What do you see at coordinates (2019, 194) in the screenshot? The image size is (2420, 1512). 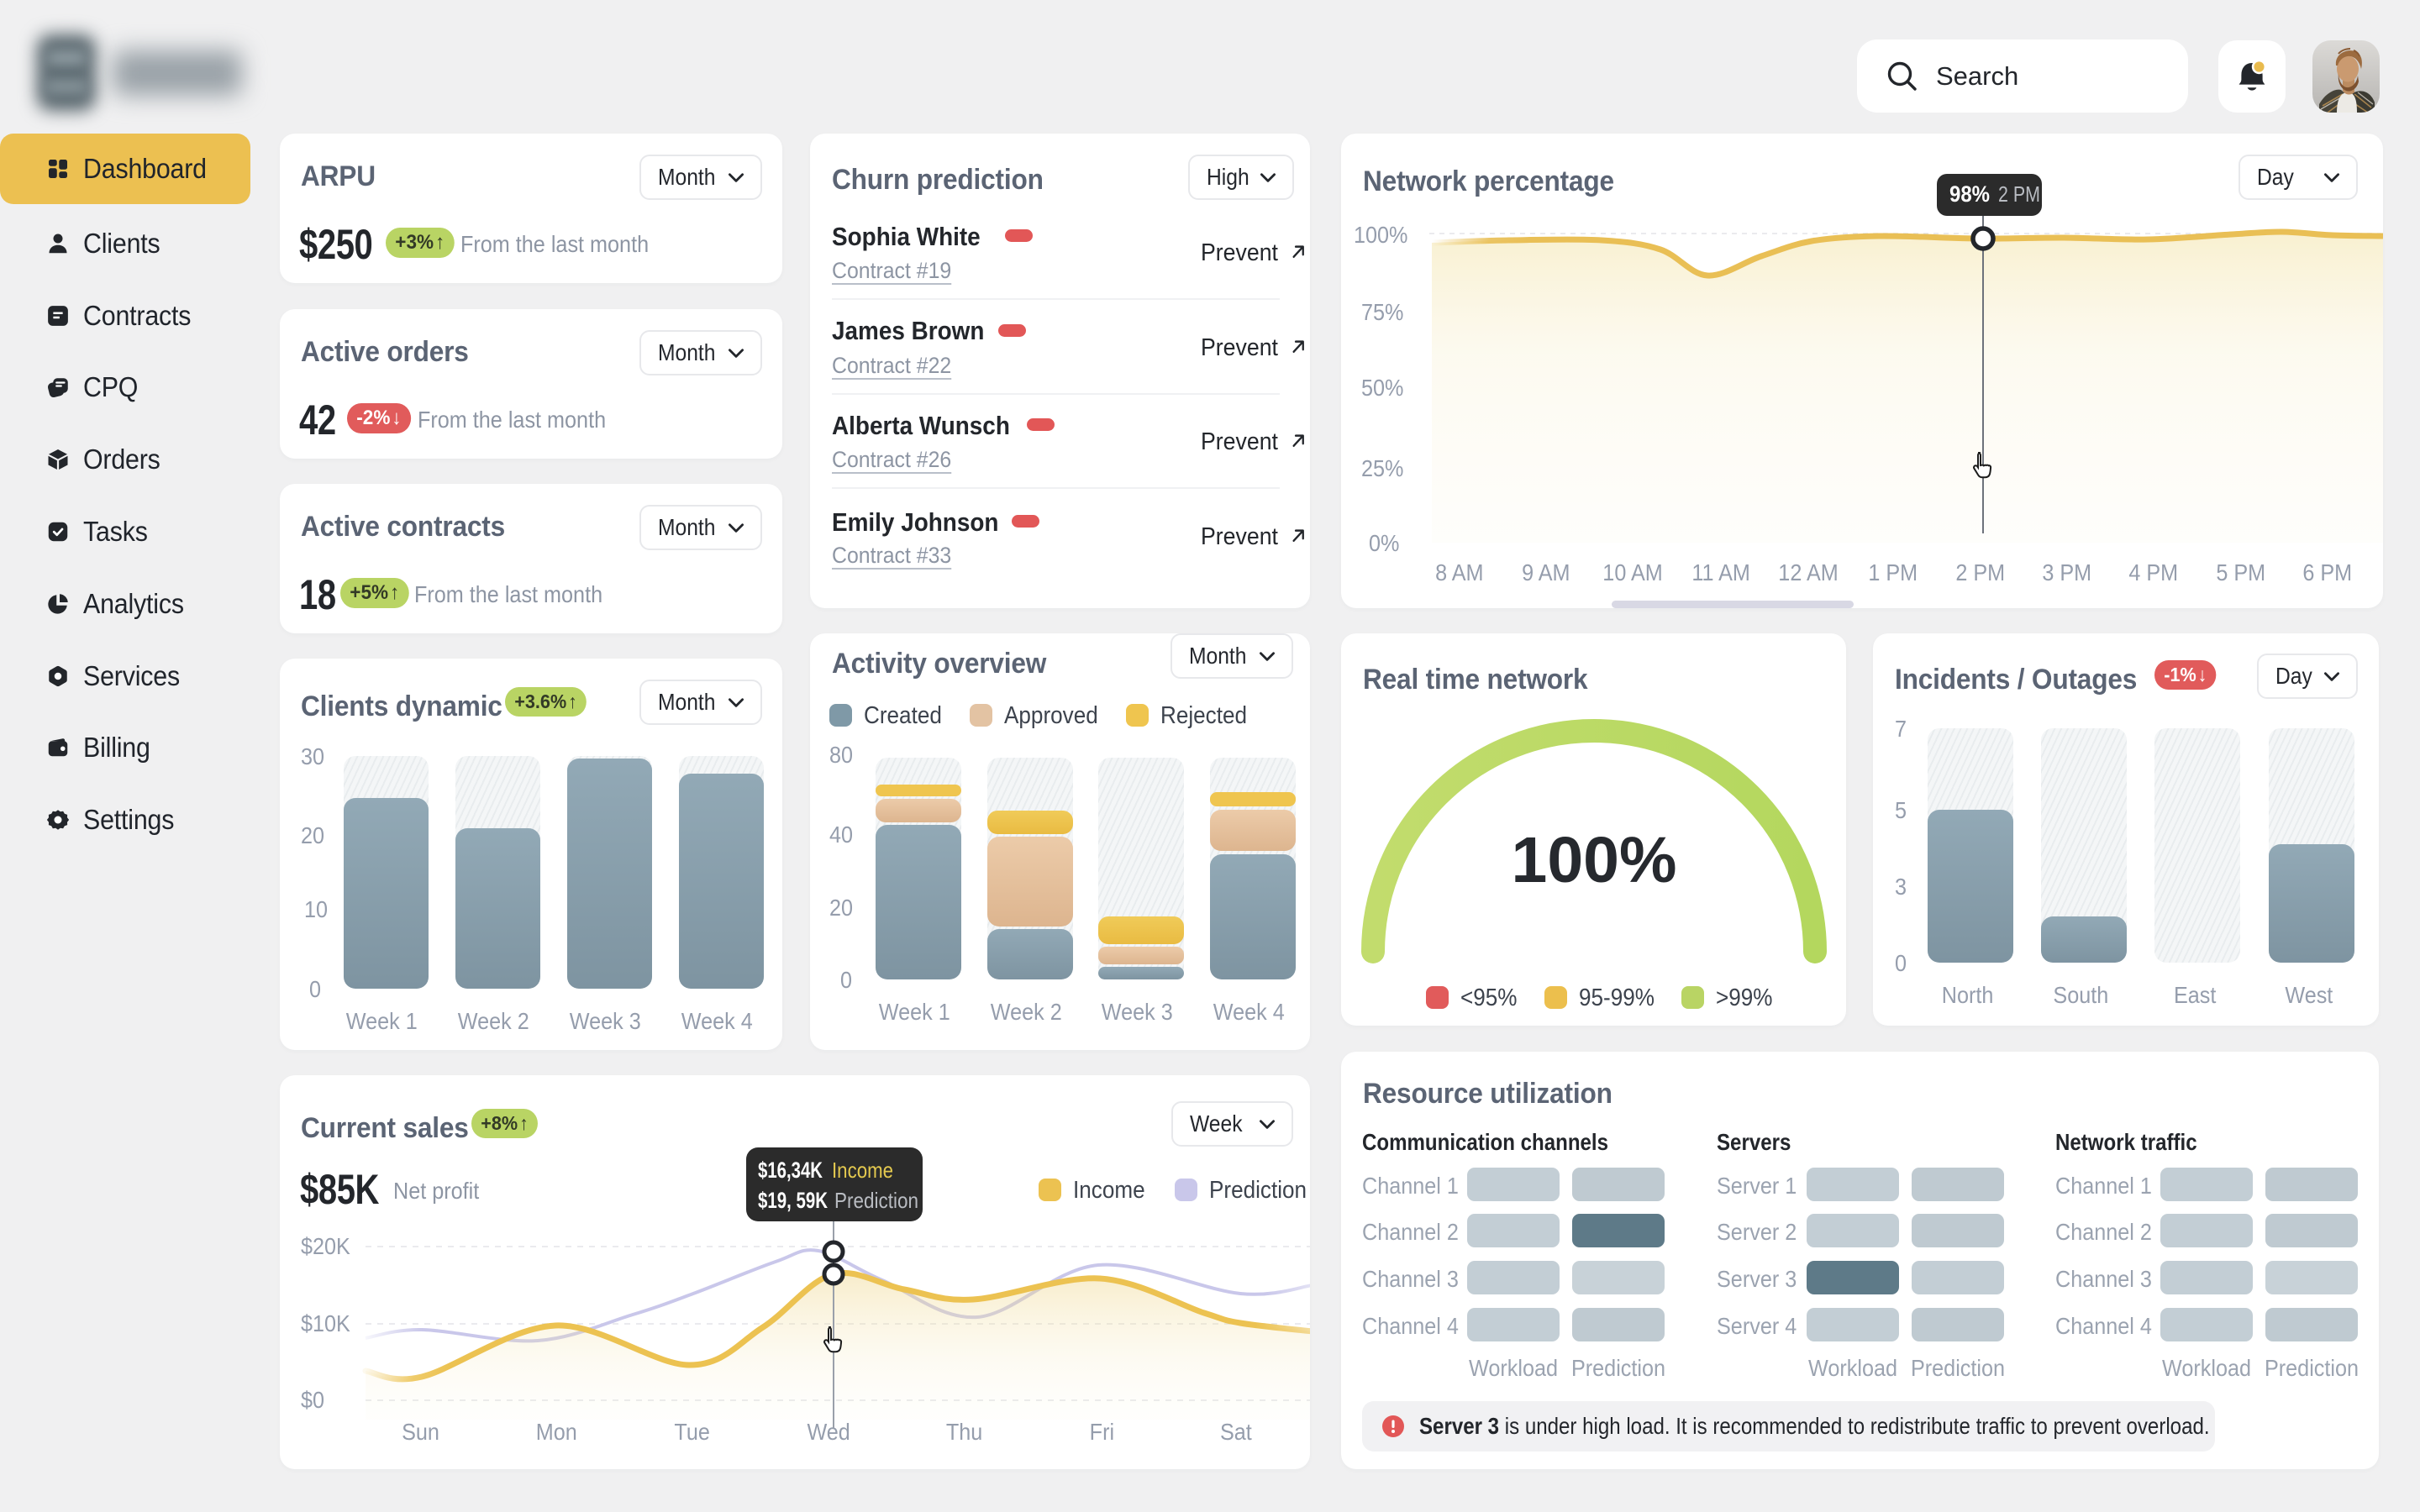 I see `svg-text: 2 PM` at bounding box center [2019, 194].